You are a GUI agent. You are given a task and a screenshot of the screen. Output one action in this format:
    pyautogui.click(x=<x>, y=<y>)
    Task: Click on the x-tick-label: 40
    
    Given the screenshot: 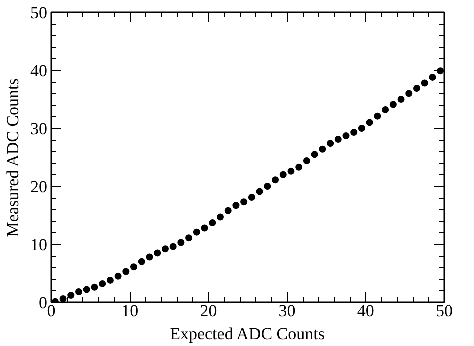 What is the action you would take?
    pyautogui.click(x=365, y=311)
    